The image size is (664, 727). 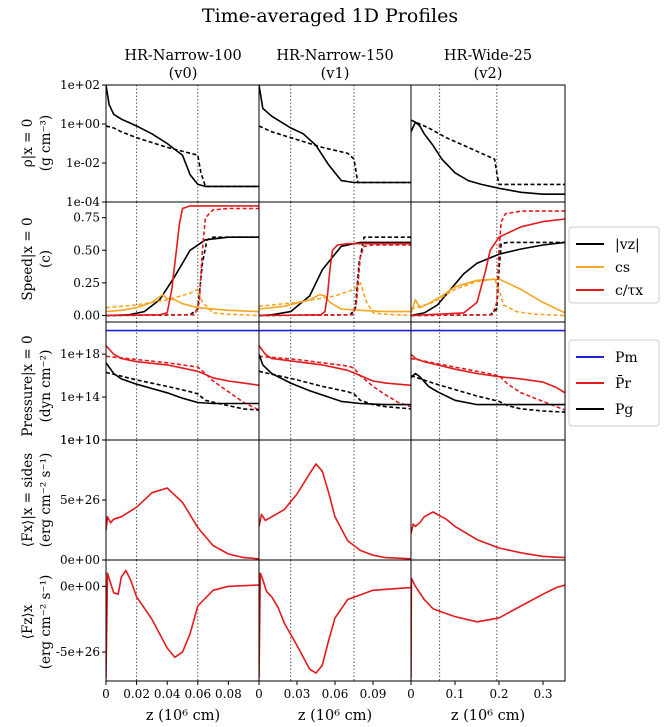 I want to click on legend-label: Pg, so click(x=624, y=410).